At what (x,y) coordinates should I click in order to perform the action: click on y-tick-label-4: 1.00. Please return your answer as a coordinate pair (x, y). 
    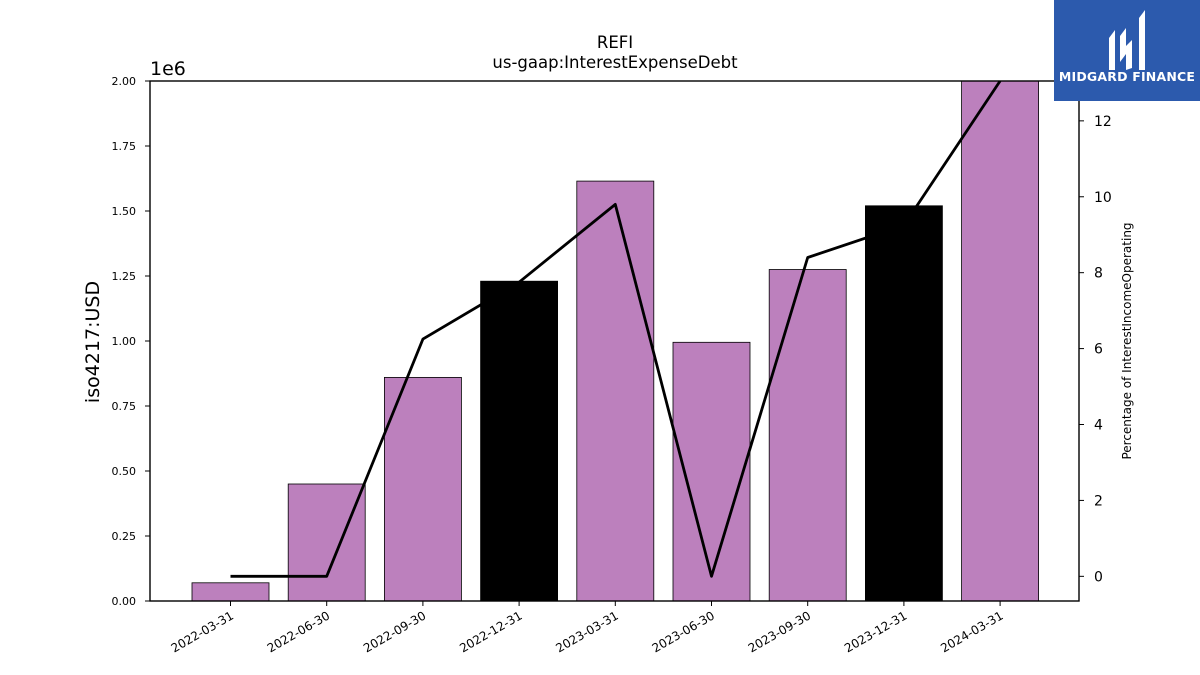
    Looking at the image, I should click on (124, 341).